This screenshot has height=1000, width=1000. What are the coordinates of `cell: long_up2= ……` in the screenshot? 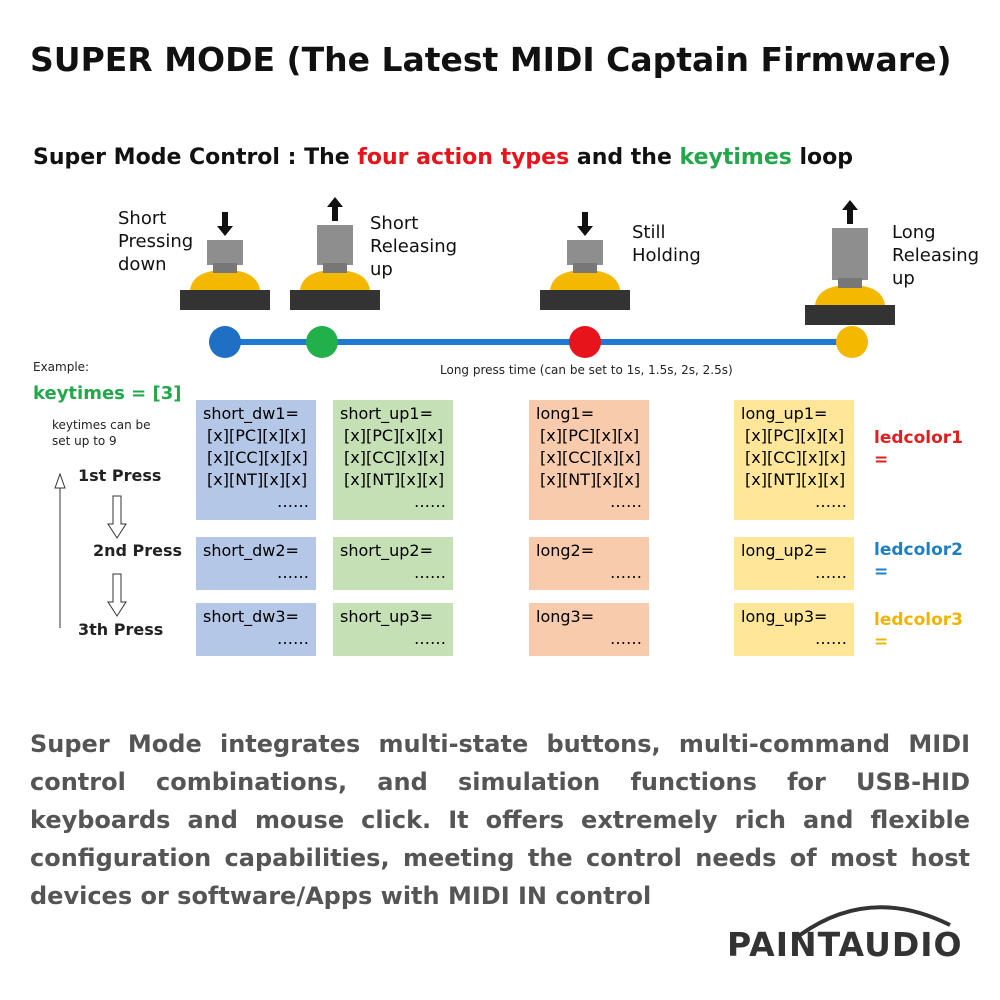 It's located at (794, 563).